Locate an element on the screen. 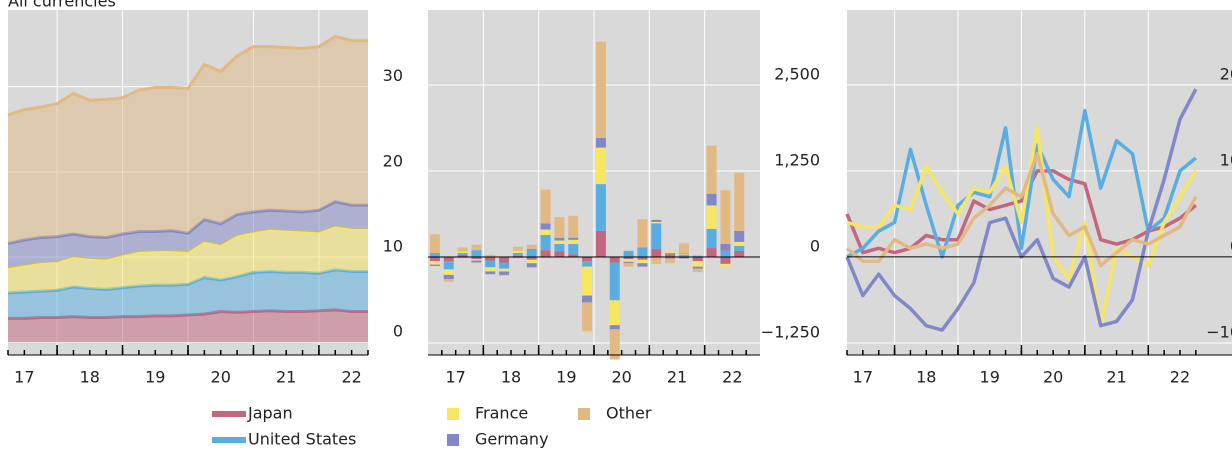 The height and width of the screenshot is (453, 1232). y-tick-label: −1,250 is located at coordinates (790, 332).